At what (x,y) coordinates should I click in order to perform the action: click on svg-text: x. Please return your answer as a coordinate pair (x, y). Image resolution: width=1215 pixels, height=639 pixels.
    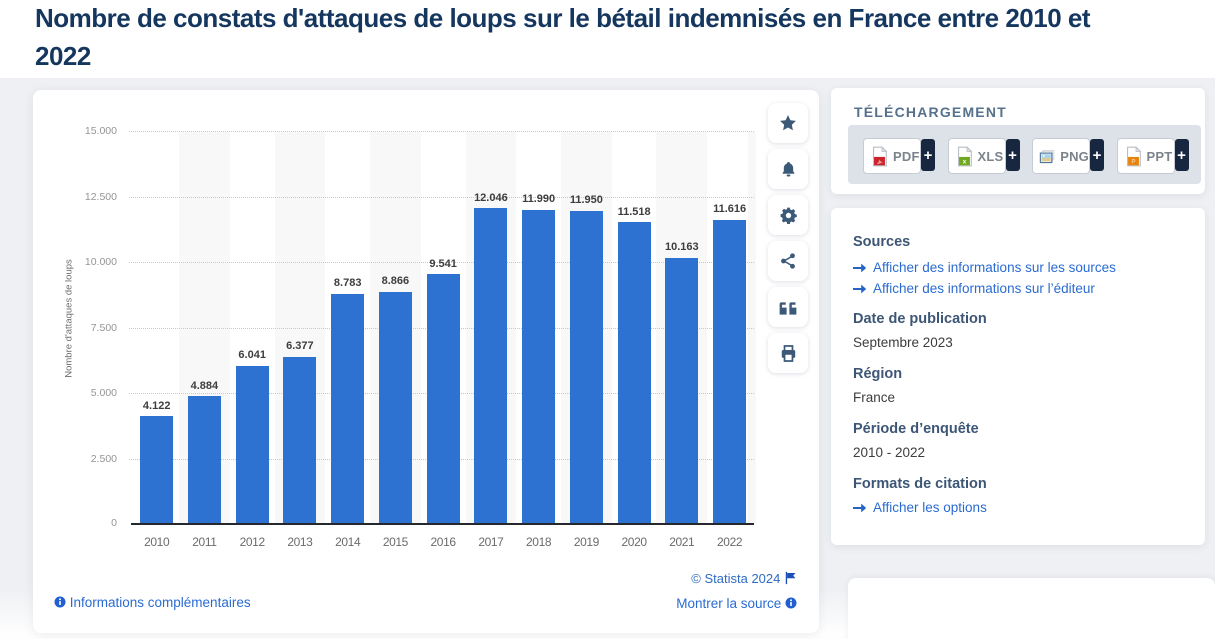
    Looking at the image, I should click on (964, 161).